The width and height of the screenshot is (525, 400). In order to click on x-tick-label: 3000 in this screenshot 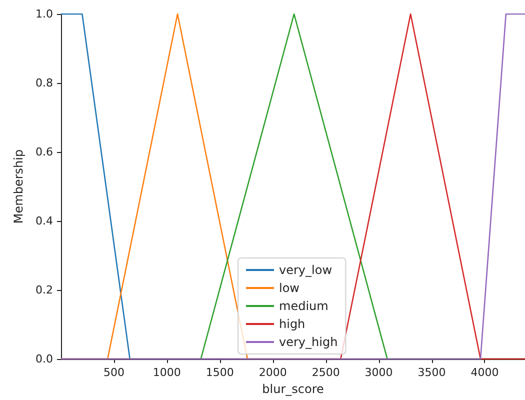, I will do `click(378, 372)`.